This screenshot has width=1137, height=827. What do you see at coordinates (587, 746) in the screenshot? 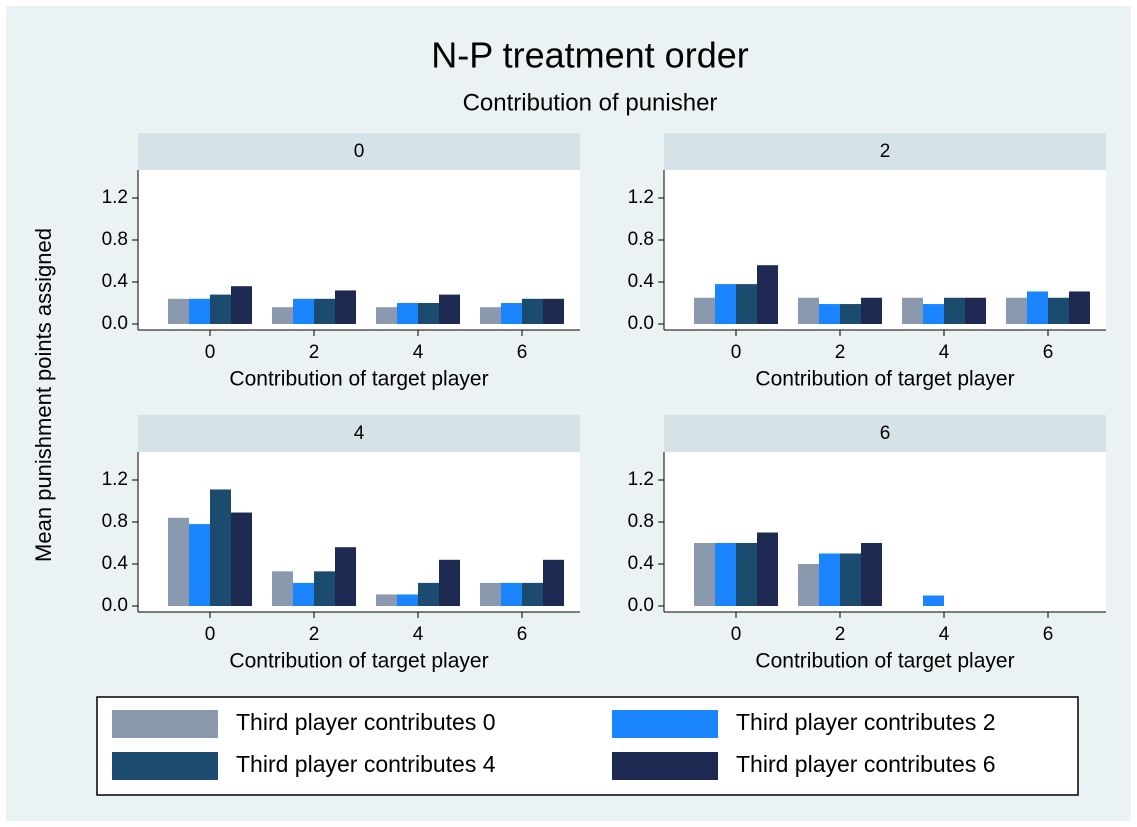
I see `legend` at bounding box center [587, 746].